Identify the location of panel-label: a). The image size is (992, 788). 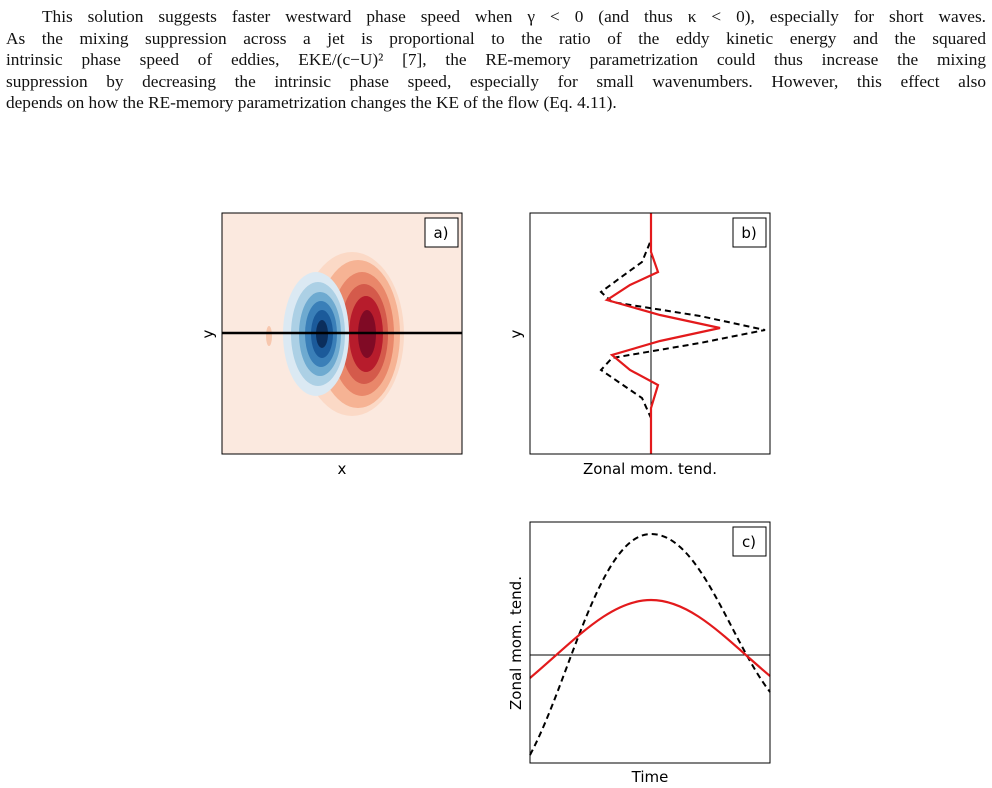
(440, 233).